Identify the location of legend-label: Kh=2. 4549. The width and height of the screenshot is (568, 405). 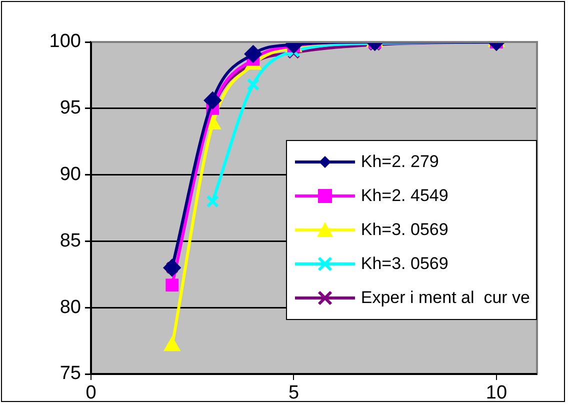
(404, 196).